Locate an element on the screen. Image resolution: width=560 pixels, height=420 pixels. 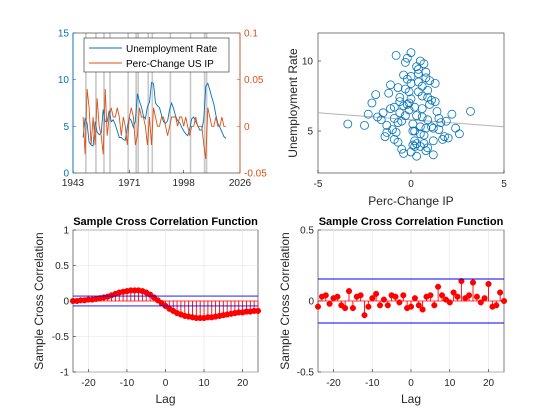
legend: Unemployment Rate Perc-Change US IP is located at coordinates (156, 55).